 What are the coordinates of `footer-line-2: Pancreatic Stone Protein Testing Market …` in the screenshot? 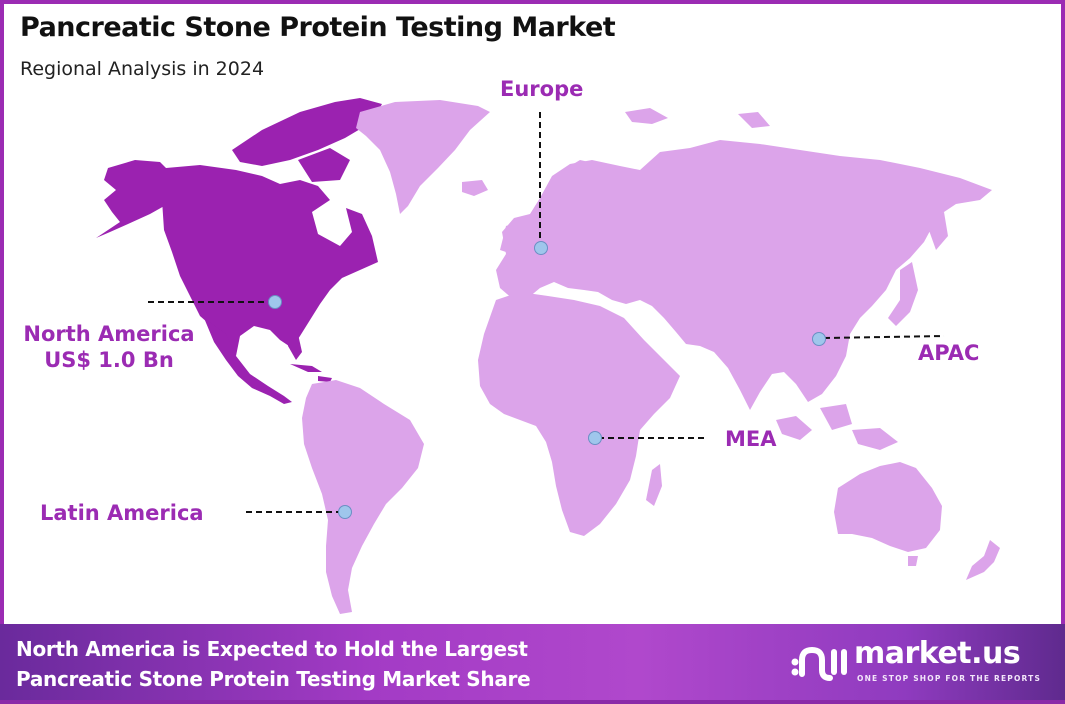 It's located at (273, 679).